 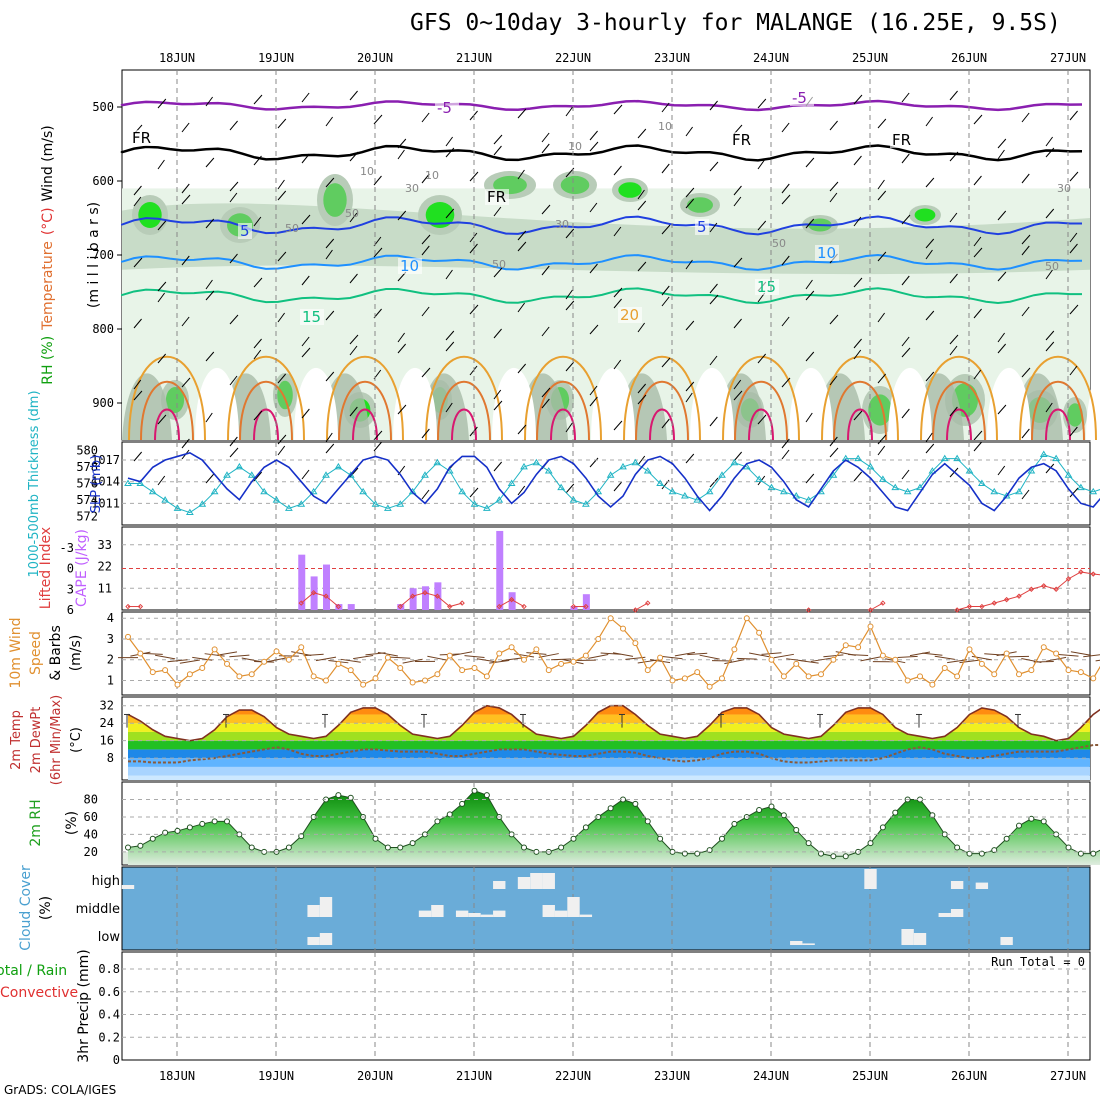 What do you see at coordinates (33, 971) in the screenshot?
I see `precip-legend-total: Total / Rain` at bounding box center [33, 971].